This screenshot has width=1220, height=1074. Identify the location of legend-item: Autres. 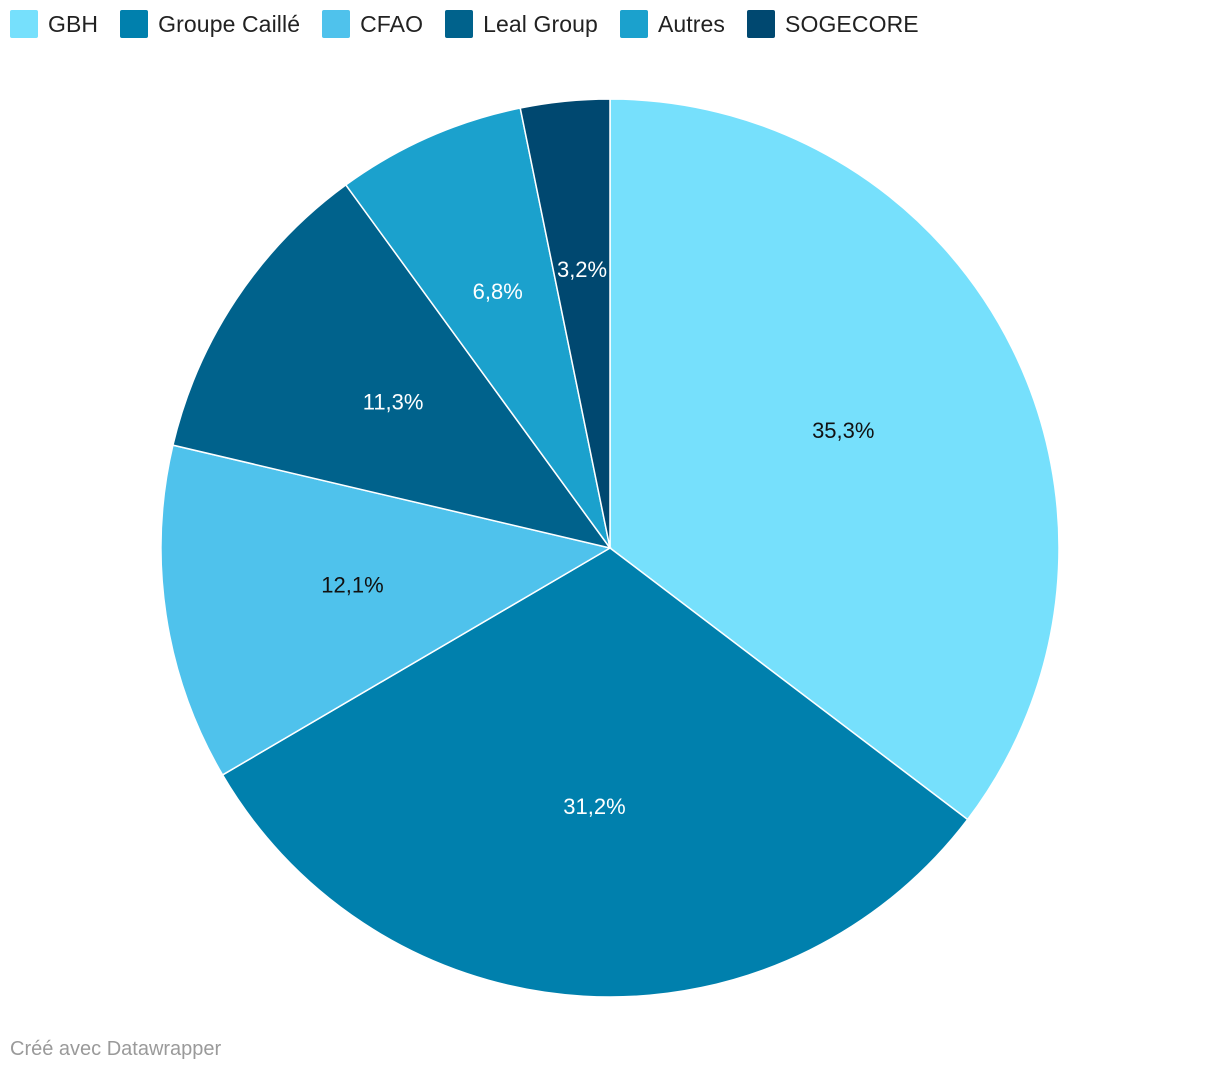
(672, 24).